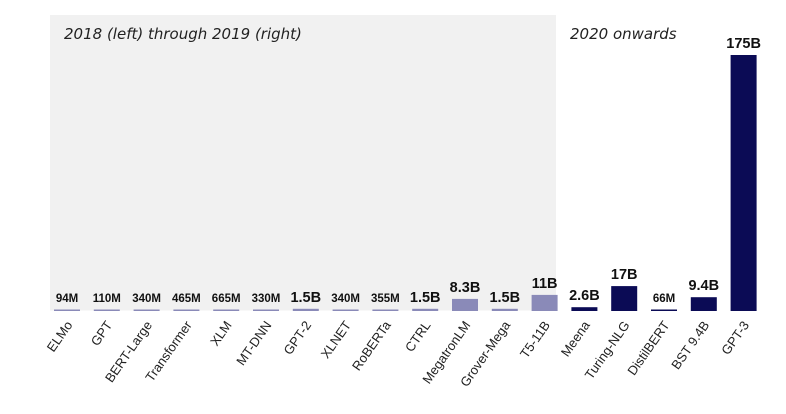 Image resolution: width=786 pixels, height=414 pixels. What do you see at coordinates (535, 339) in the screenshot?
I see `tick-label-t5-11b: T5-11B` at bounding box center [535, 339].